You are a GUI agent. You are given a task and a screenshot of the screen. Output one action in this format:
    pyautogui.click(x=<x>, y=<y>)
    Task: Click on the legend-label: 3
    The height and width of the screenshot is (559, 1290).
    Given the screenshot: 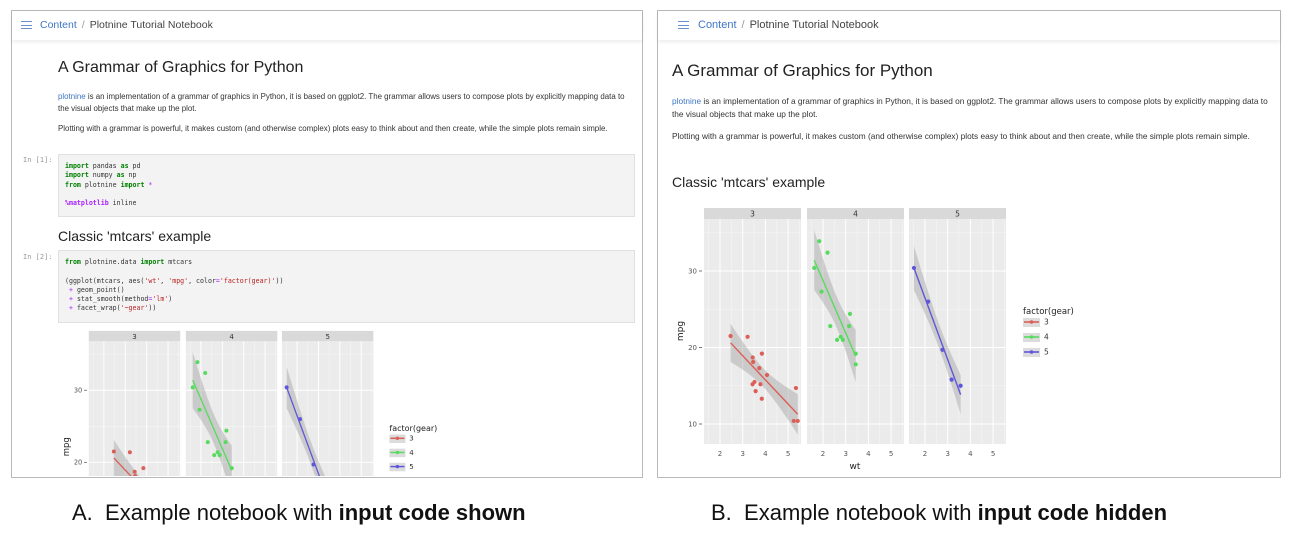 What is the action you would take?
    pyautogui.click(x=1046, y=322)
    